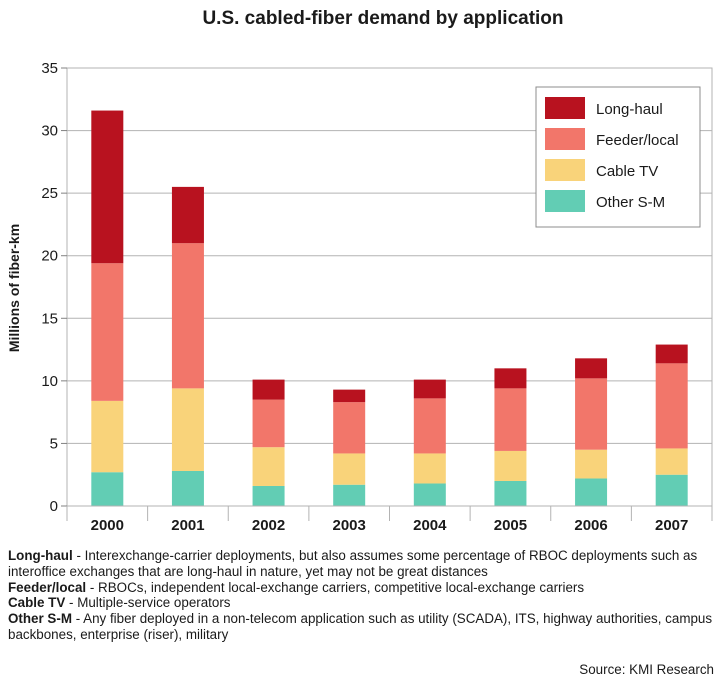  What do you see at coordinates (54, 506) in the screenshot?
I see `y-tick-label: 0` at bounding box center [54, 506].